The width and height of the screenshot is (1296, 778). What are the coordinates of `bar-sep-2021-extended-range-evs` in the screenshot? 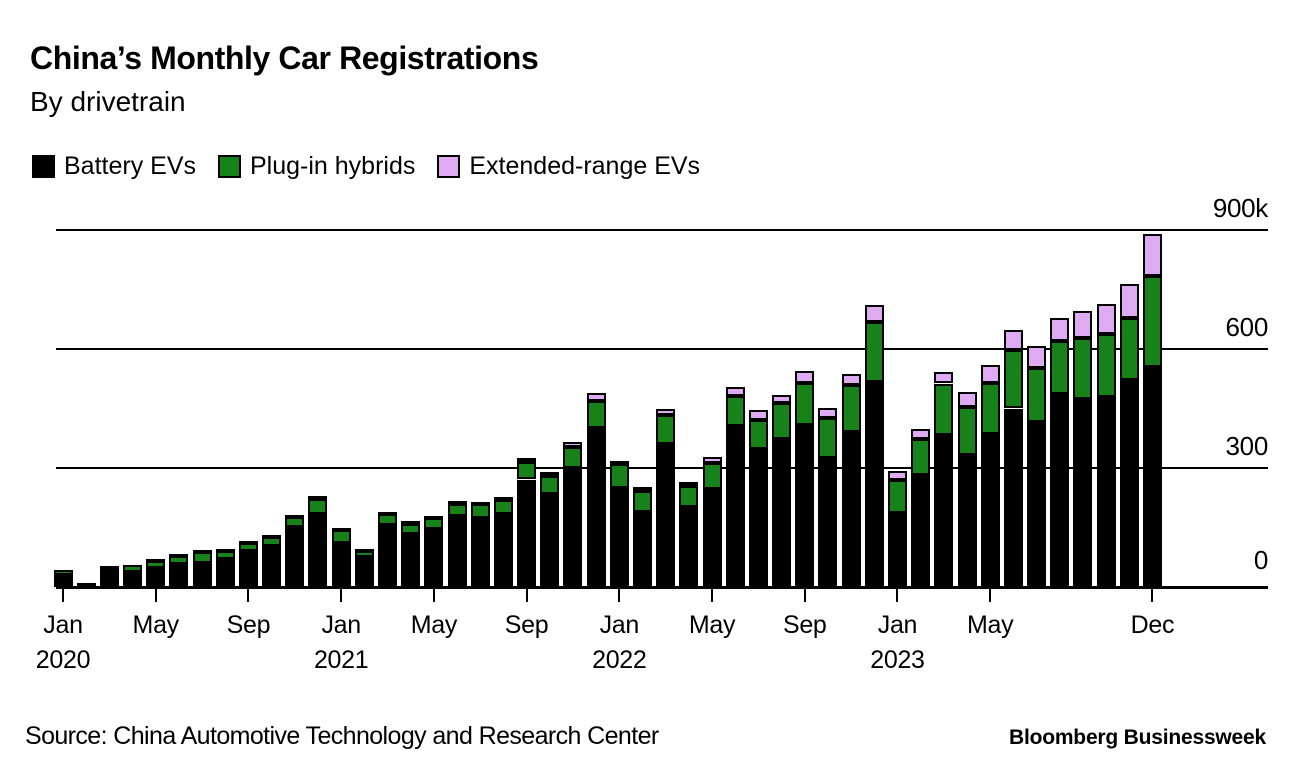 It's located at (527, 460).